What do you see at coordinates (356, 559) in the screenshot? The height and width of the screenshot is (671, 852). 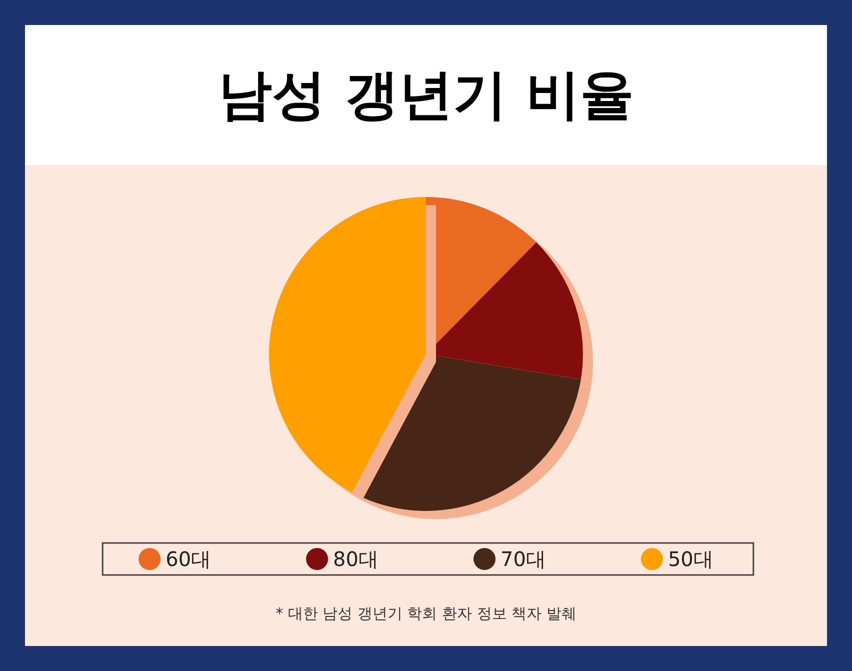 I see `legend-label: 80대` at bounding box center [356, 559].